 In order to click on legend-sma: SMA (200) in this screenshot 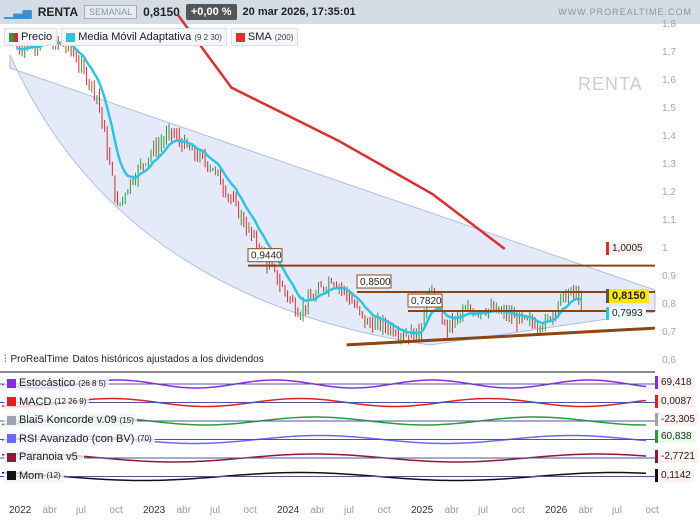, I will do `click(264, 37)`.